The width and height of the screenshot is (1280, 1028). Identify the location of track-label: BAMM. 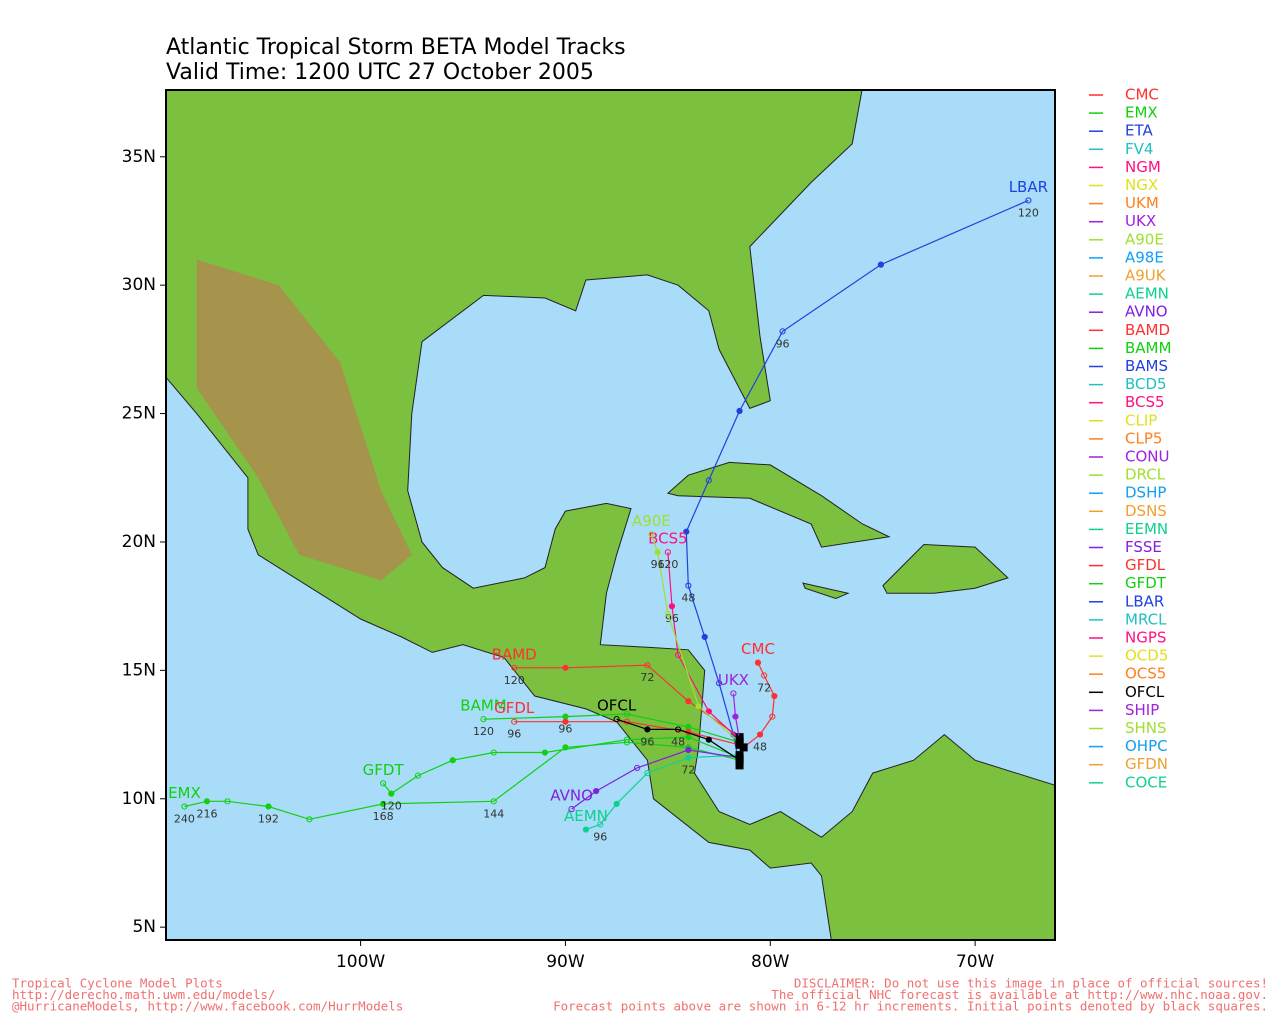
(483, 706).